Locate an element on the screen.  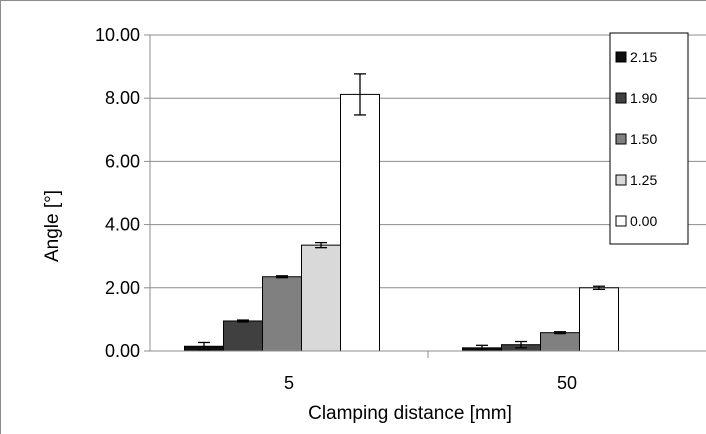
y-tick-labels: 0.00 2.00 4.00 6.00 8.00 10.00 is located at coordinates (117, 193).